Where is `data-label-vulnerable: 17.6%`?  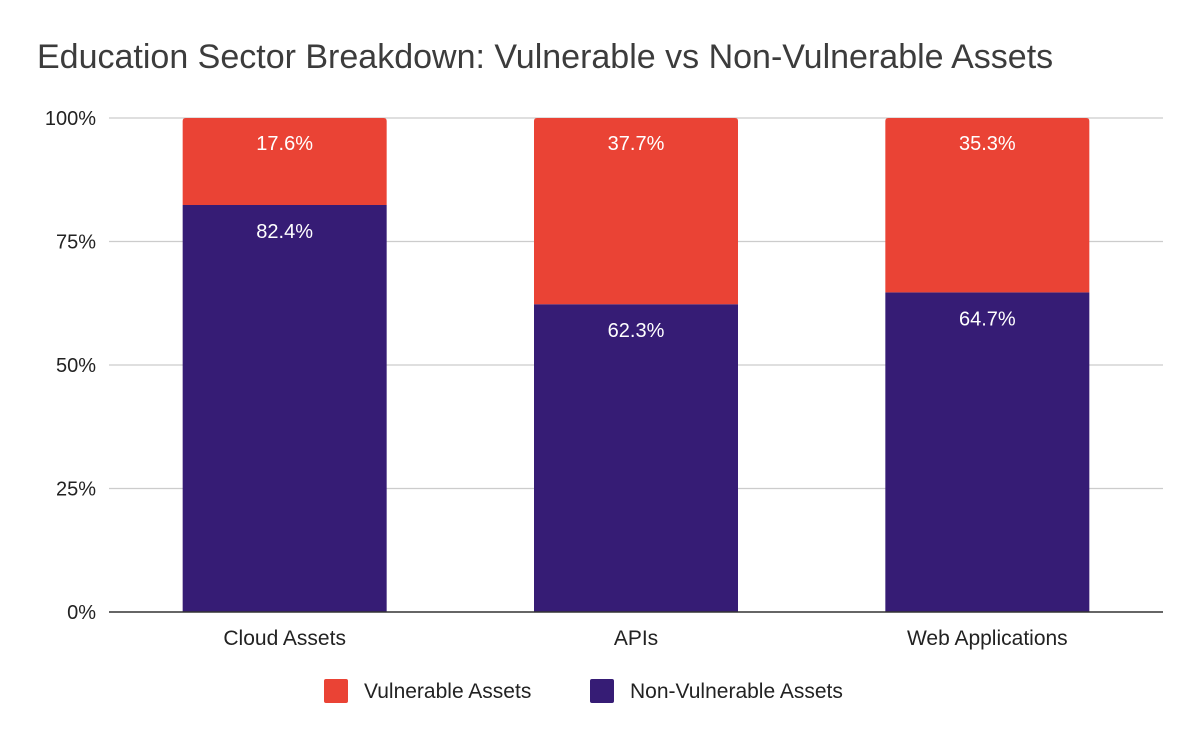
data-label-vulnerable: 17.6% is located at coordinates (284, 144).